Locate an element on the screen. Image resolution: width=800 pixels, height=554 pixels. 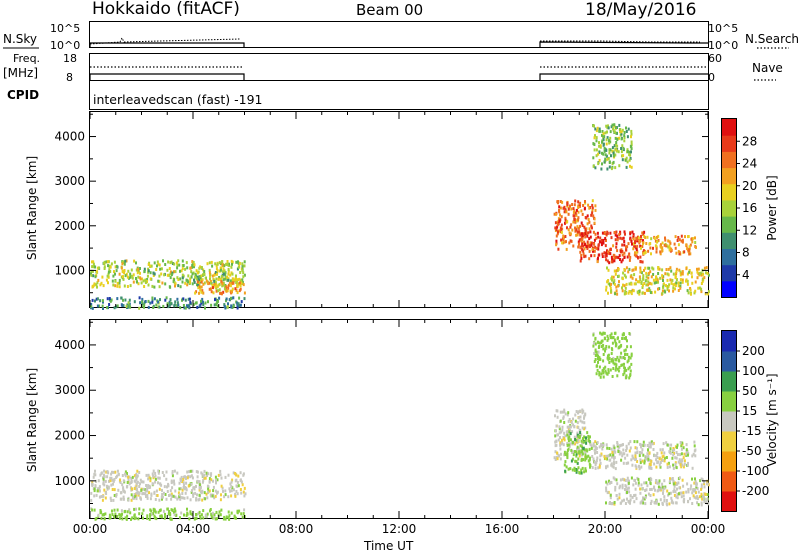
station-title: Hokkaido (fitACF) is located at coordinates (166, 9).